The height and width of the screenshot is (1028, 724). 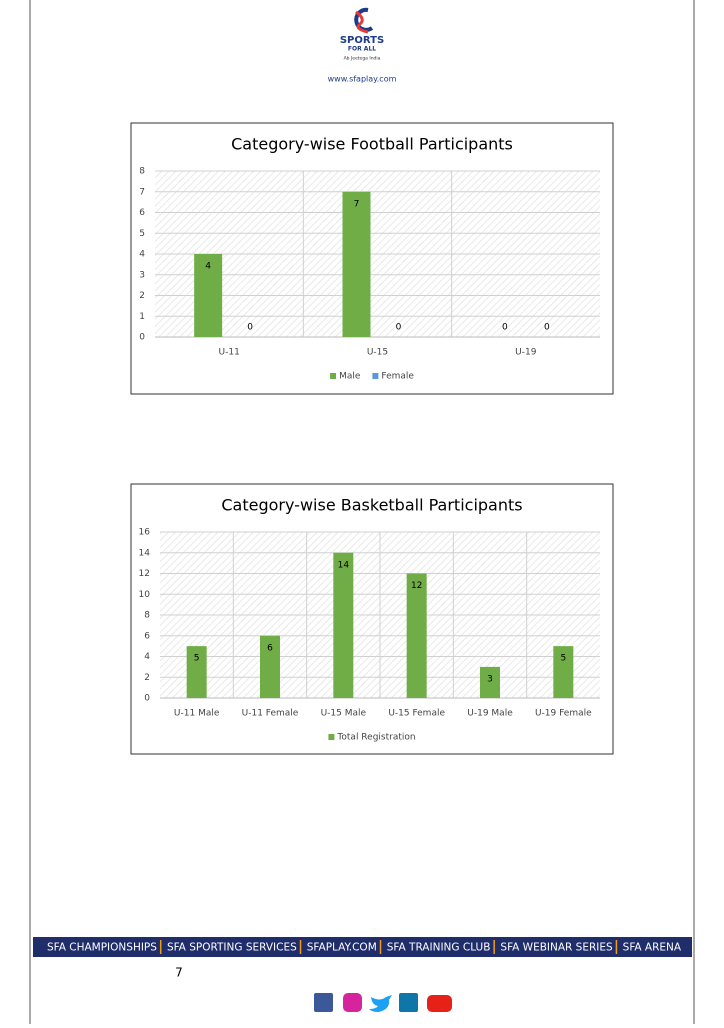 What do you see at coordinates (197, 714) in the screenshot?
I see `x-tick-label: U-11 Male` at bounding box center [197, 714].